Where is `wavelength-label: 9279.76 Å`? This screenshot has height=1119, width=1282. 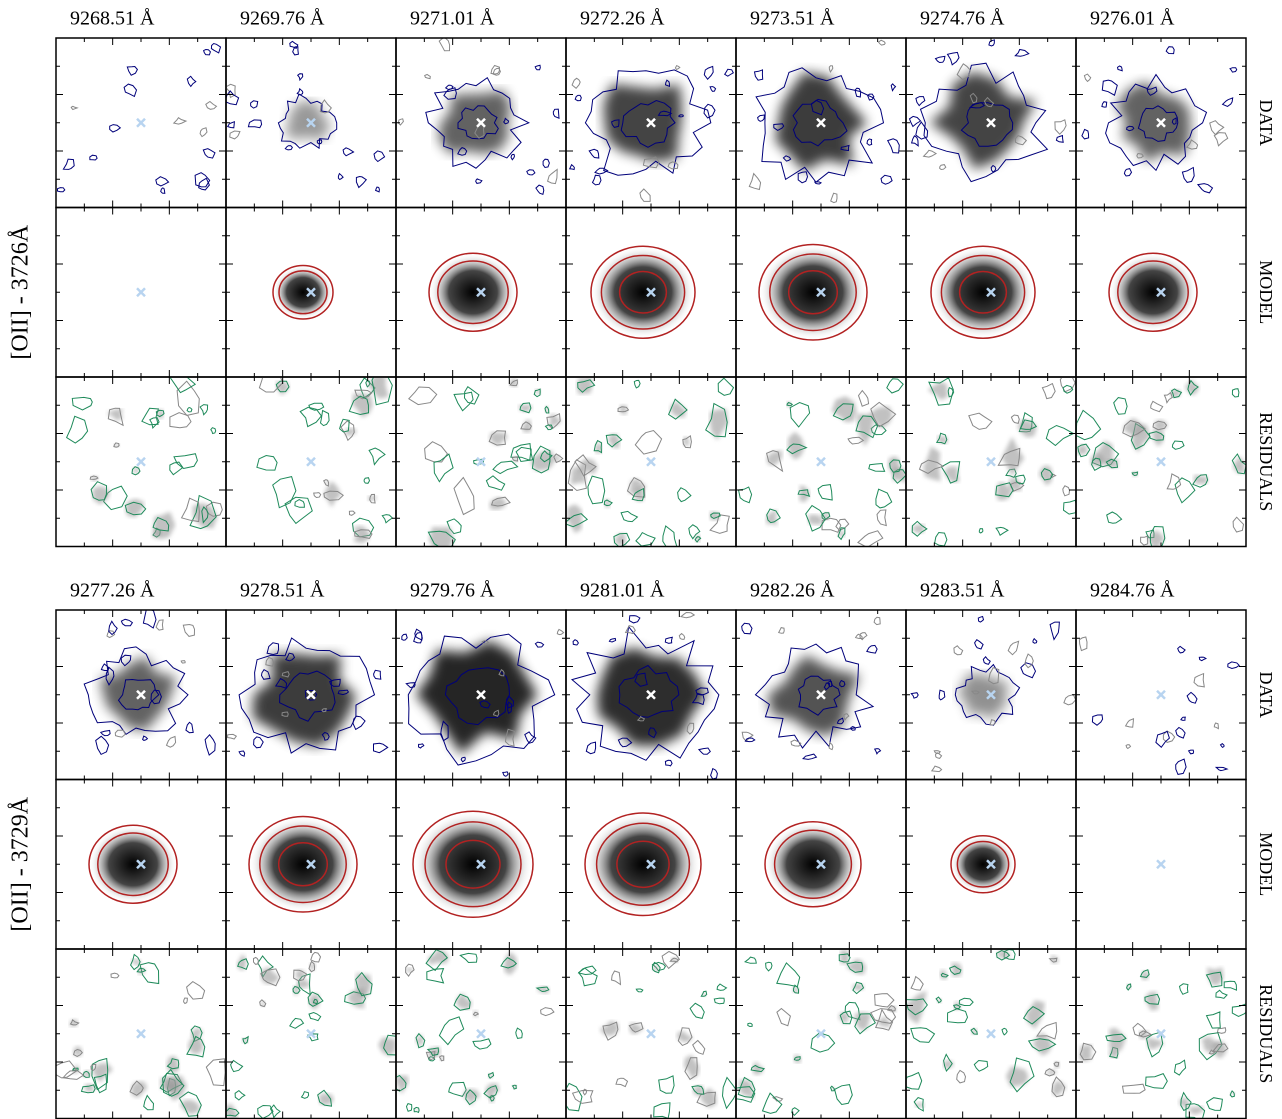 wavelength-label: 9279.76 Å is located at coordinates (452, 591).